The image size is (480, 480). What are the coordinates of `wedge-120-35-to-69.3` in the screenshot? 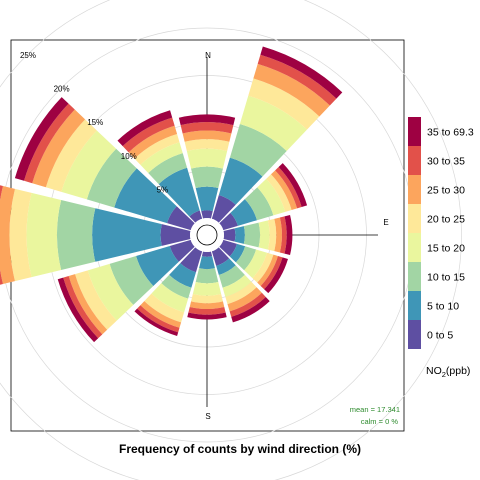 It's located at (276, 275).